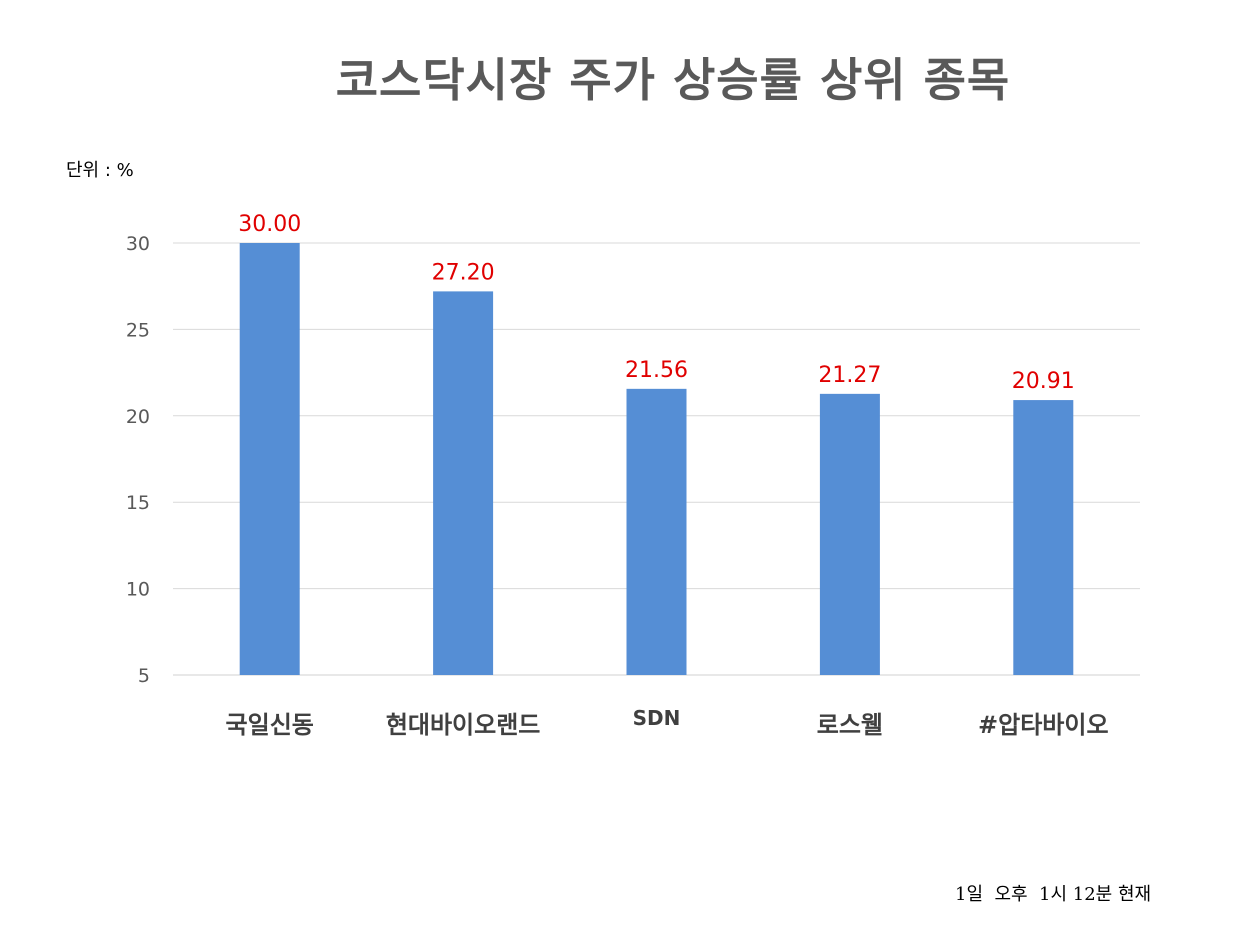  I want to click on data-label: 20.91, so click(1043, 381).